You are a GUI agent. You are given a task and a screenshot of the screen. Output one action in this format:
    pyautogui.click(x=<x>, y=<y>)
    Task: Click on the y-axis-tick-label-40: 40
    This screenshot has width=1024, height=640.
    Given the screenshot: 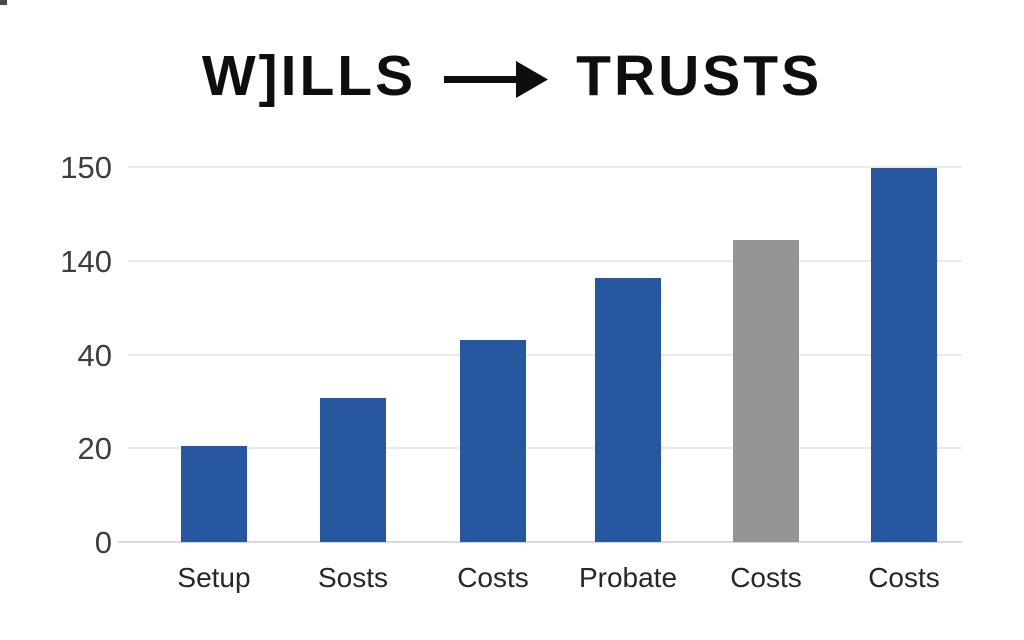 What is the action you would take?
    pyautogui.click(x=94, y=355)
    